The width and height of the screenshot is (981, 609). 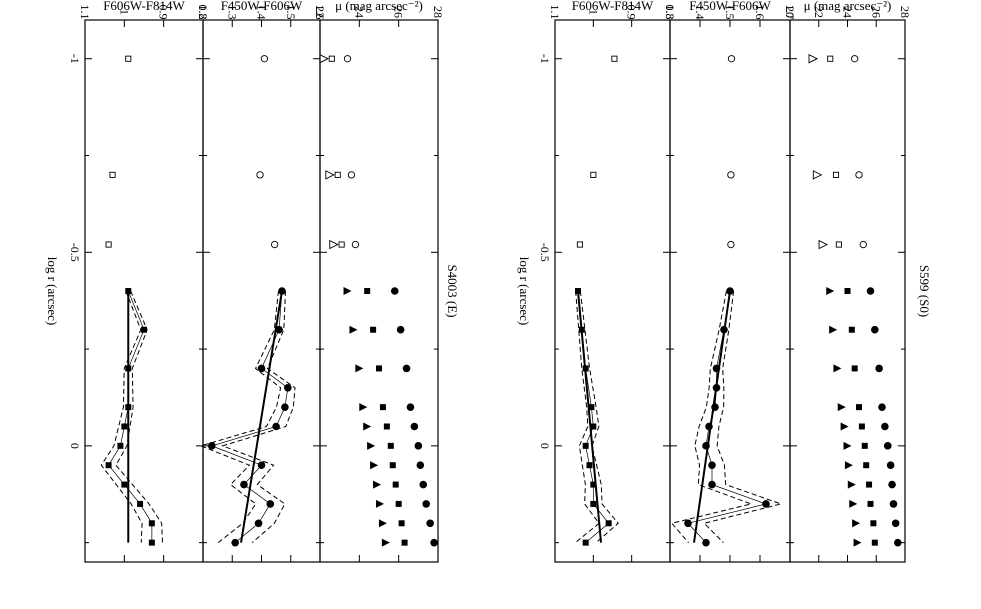 What do you see at coordinates (790, 12) in the screenshot?
I see `y-tick-label: 20` at bounding box center [790, 12].